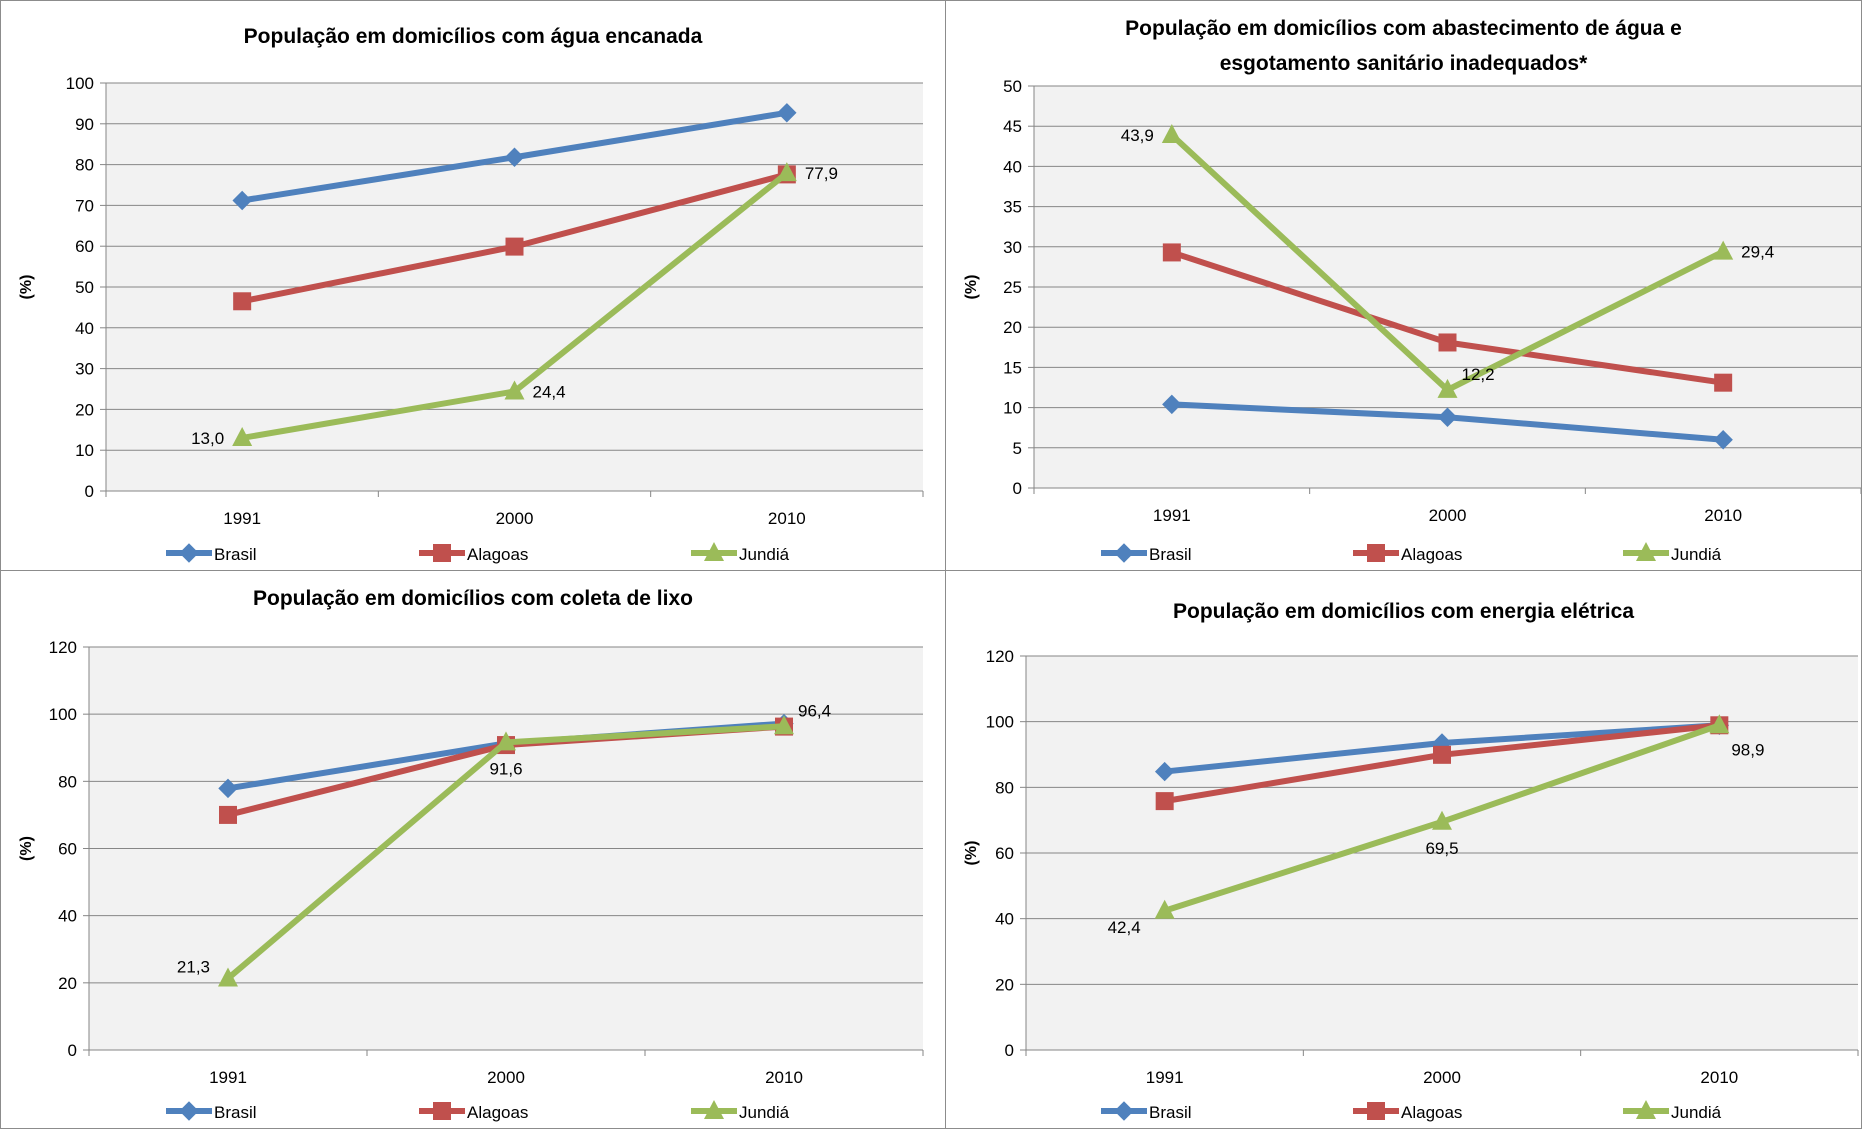 This screenshot has width=1862, height=1129. Describe the element at coordinates (1012, 367) in the screenshot. I see `y-tick-label: 15` at that location.